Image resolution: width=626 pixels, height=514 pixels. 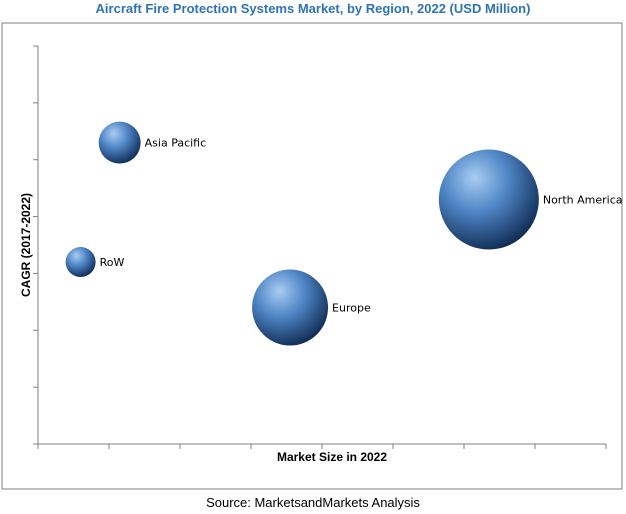 What do you see at coordinates (26, 245) in the screenshot?
I see `y-axis-title: CAGR (2017-2022)` at bounding box center [26, 245].